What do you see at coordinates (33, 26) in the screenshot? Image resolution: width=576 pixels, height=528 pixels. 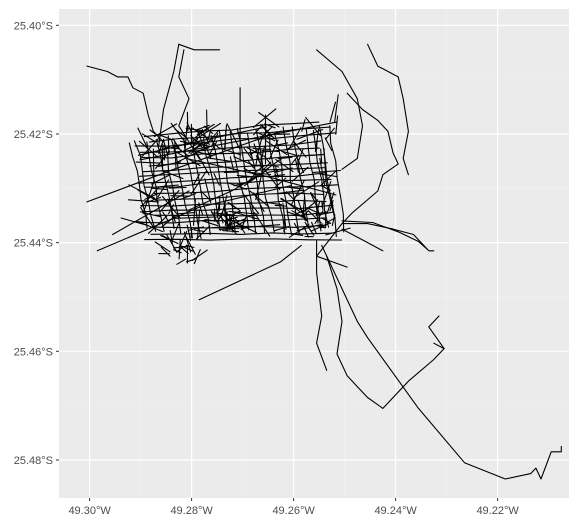 I see `y-tick-label: 25.40°S` at bounding box center [33, 26].